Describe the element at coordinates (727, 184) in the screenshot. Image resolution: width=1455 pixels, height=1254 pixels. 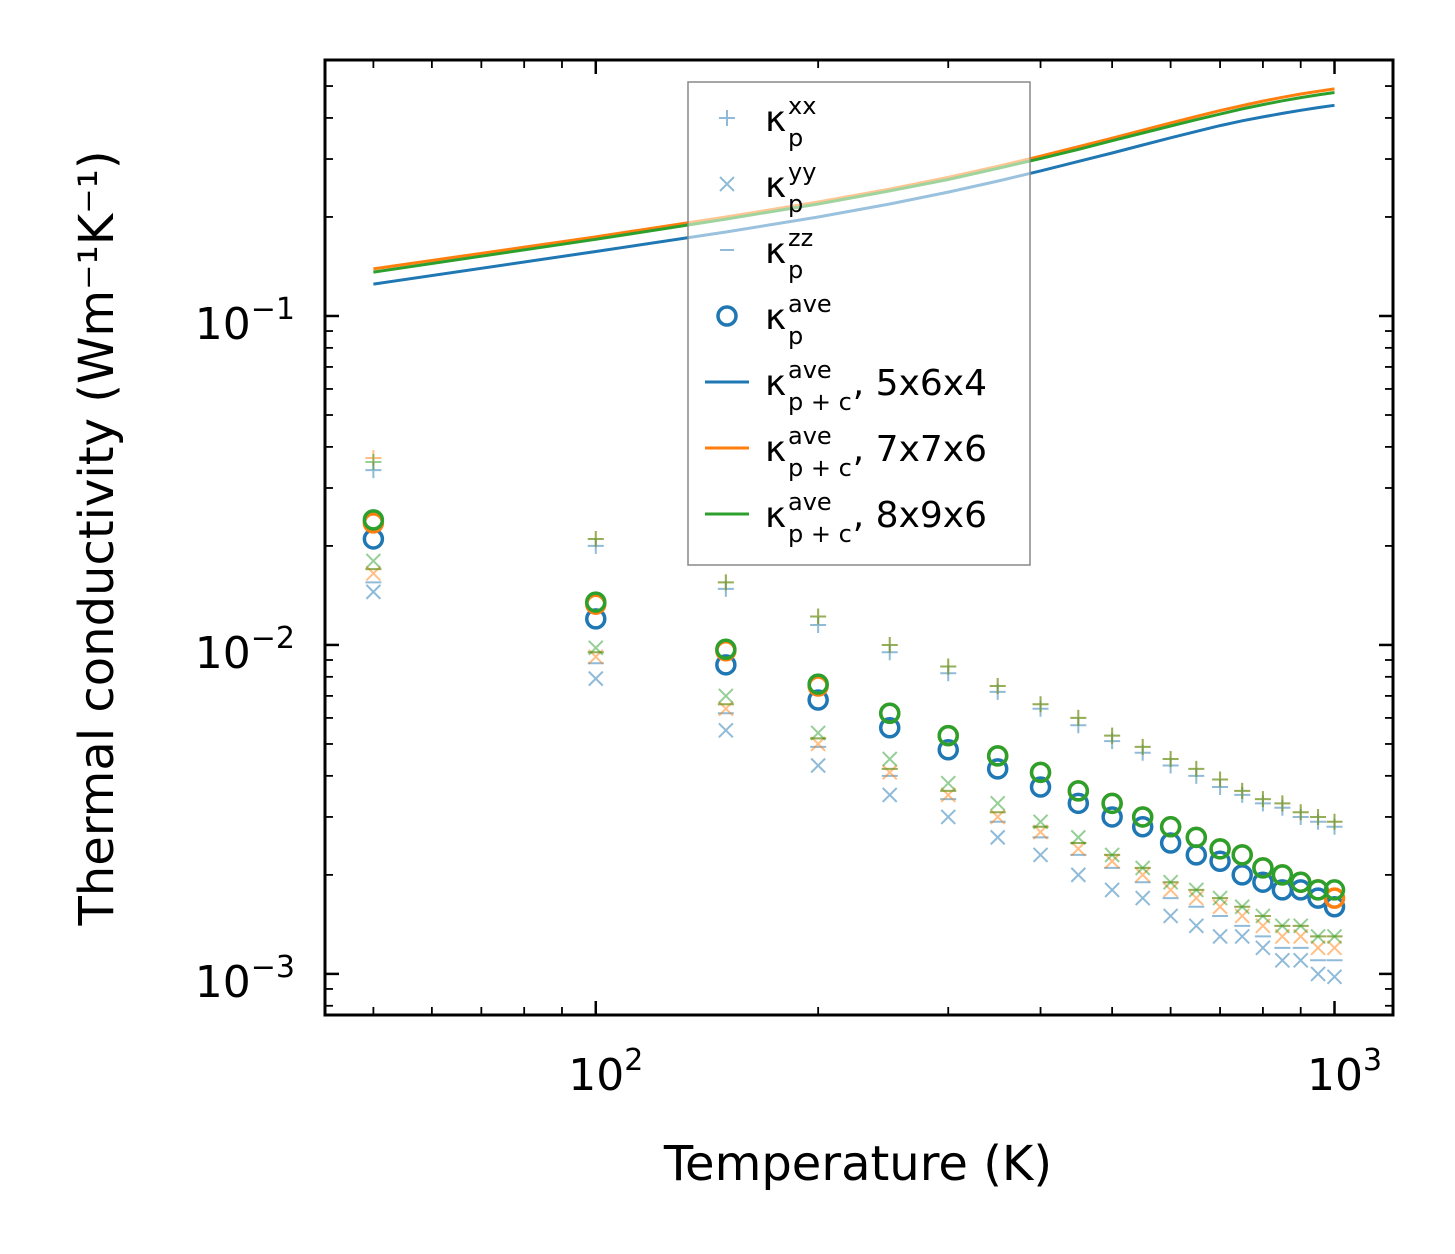
I see `legend-handle-x` at that location.